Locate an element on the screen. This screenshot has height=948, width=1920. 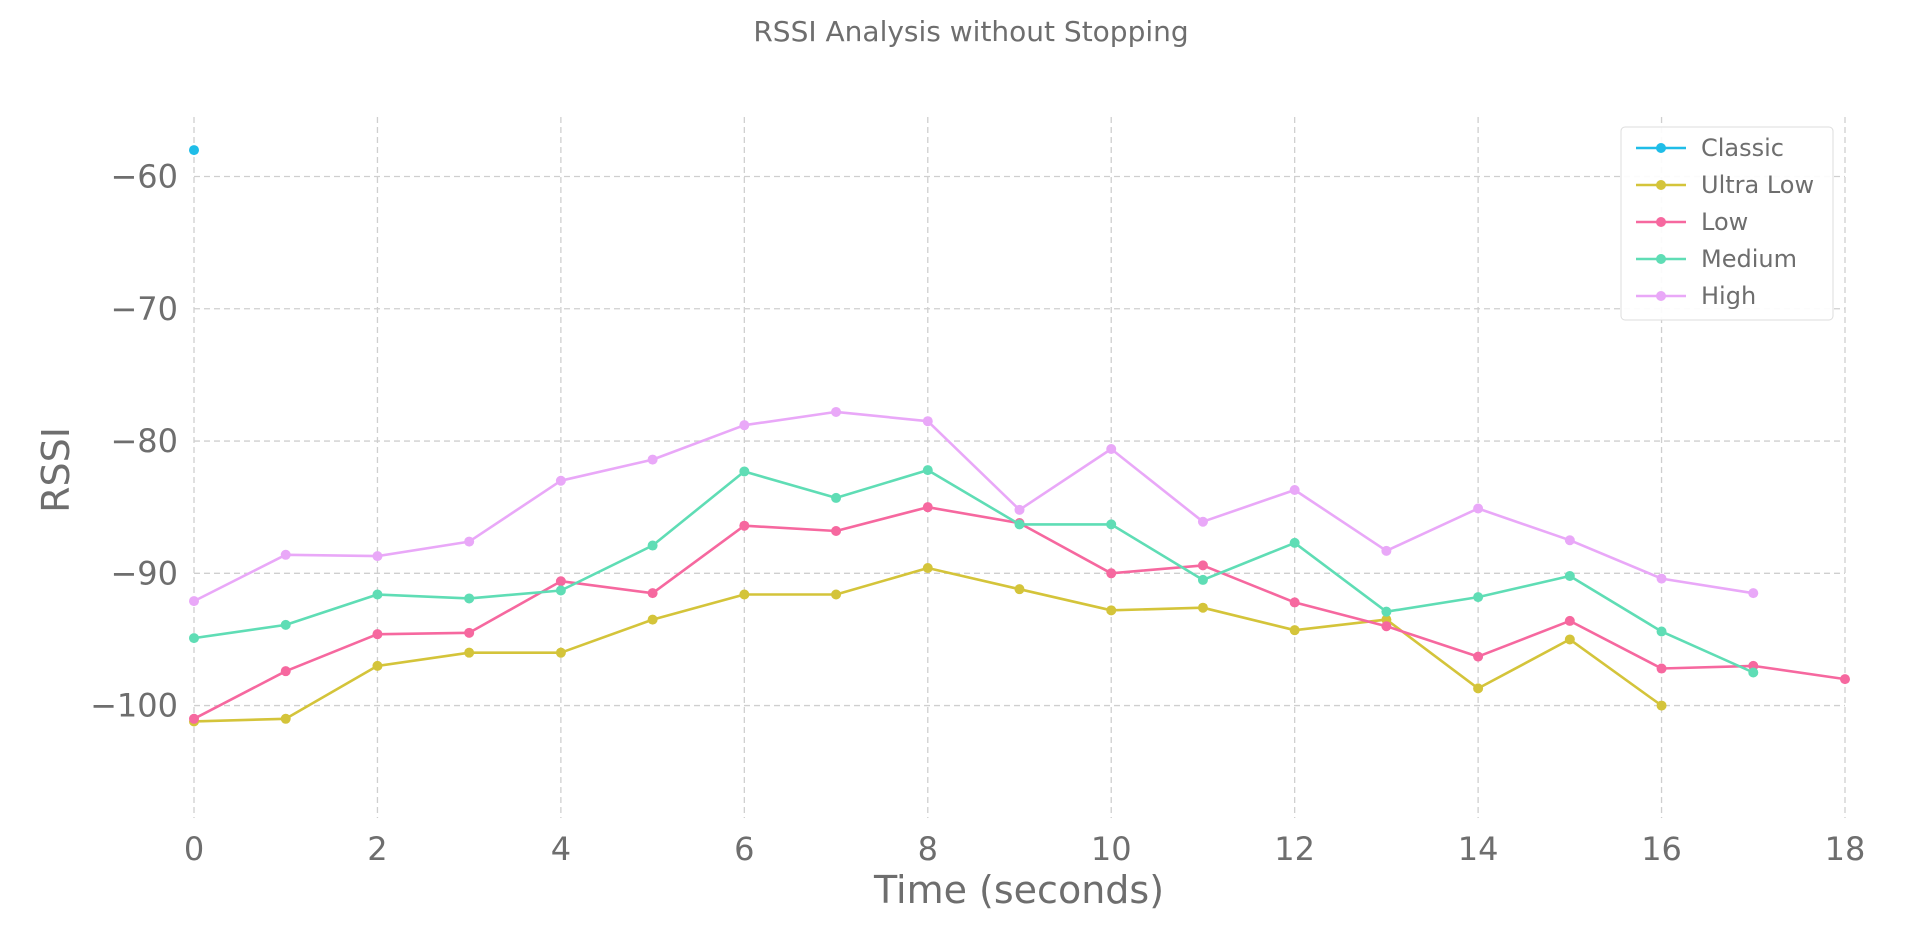
x-tick-label: 8 is located at coordinates (928, 849).